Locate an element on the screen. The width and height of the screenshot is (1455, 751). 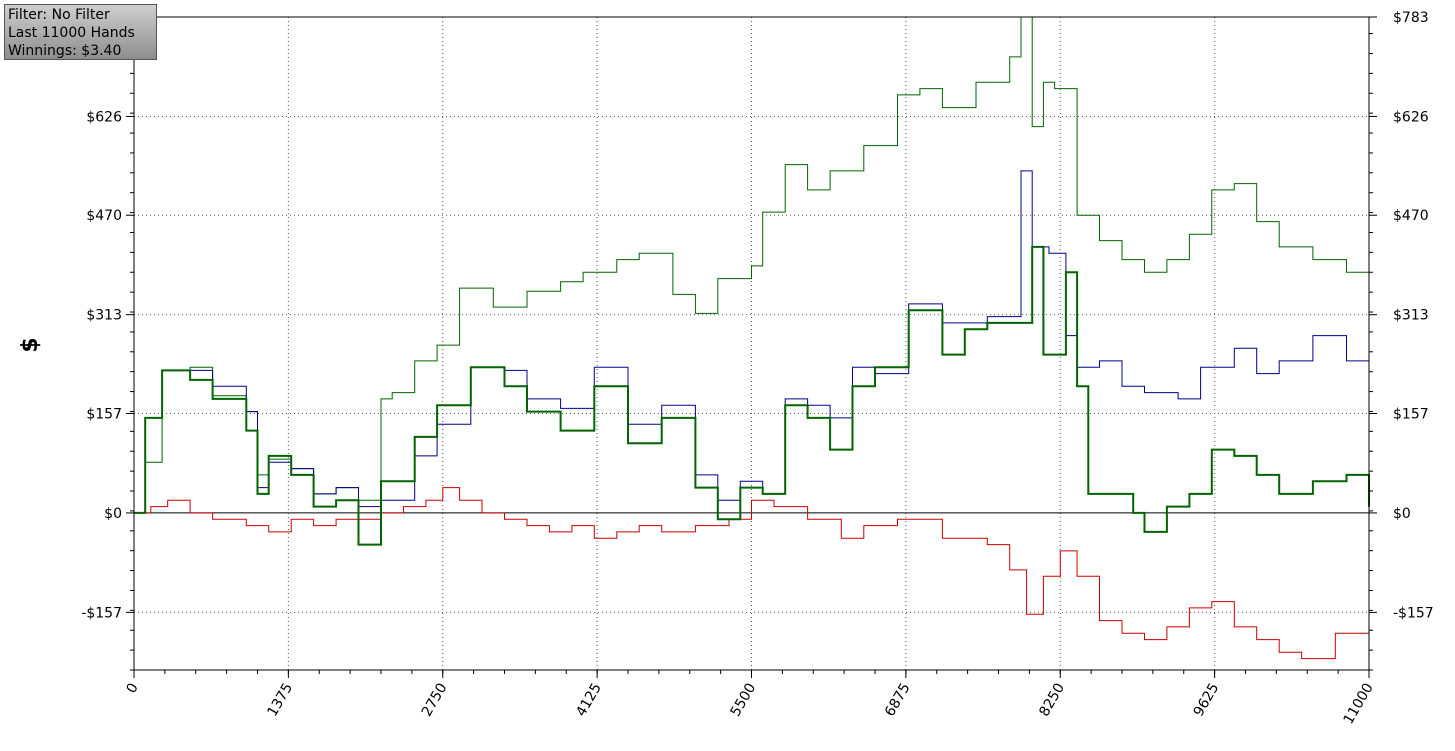
y-tick-label-left: $626 is located at coordinates (104, 117).